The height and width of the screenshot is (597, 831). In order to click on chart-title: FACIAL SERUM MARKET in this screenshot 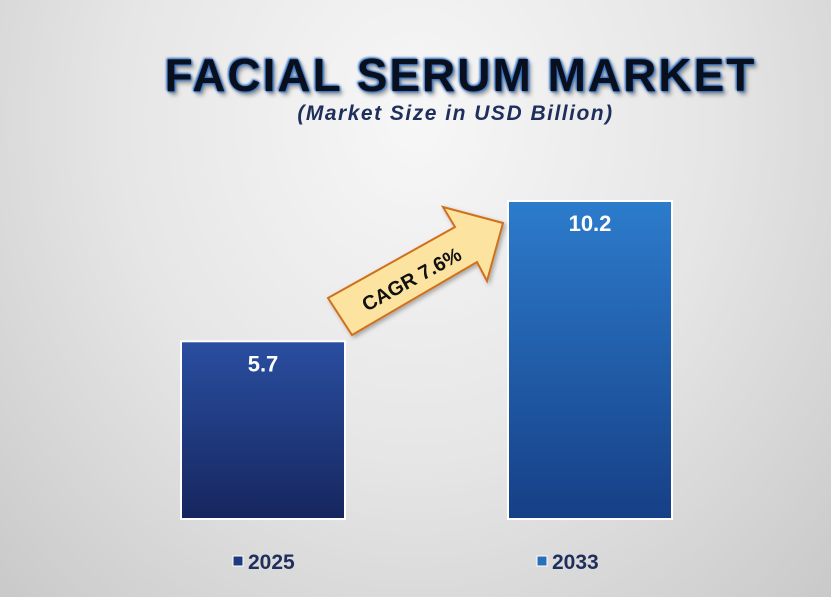, I will do `click(460, 75)`.